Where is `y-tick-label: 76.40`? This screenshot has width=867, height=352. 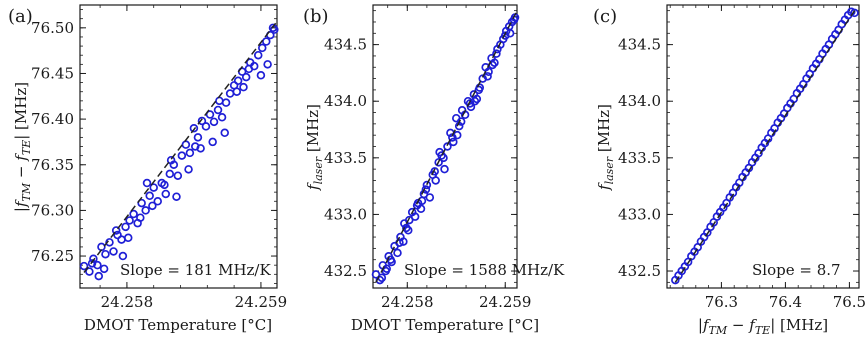
y-tick-label: 76.40 is located at coordinates (52, 119).